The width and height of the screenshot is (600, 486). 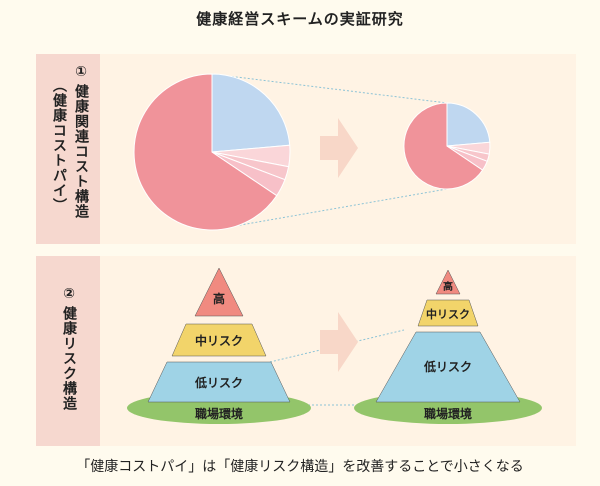 I want to click on arrow-icon-top, so click(x=339, y=148).